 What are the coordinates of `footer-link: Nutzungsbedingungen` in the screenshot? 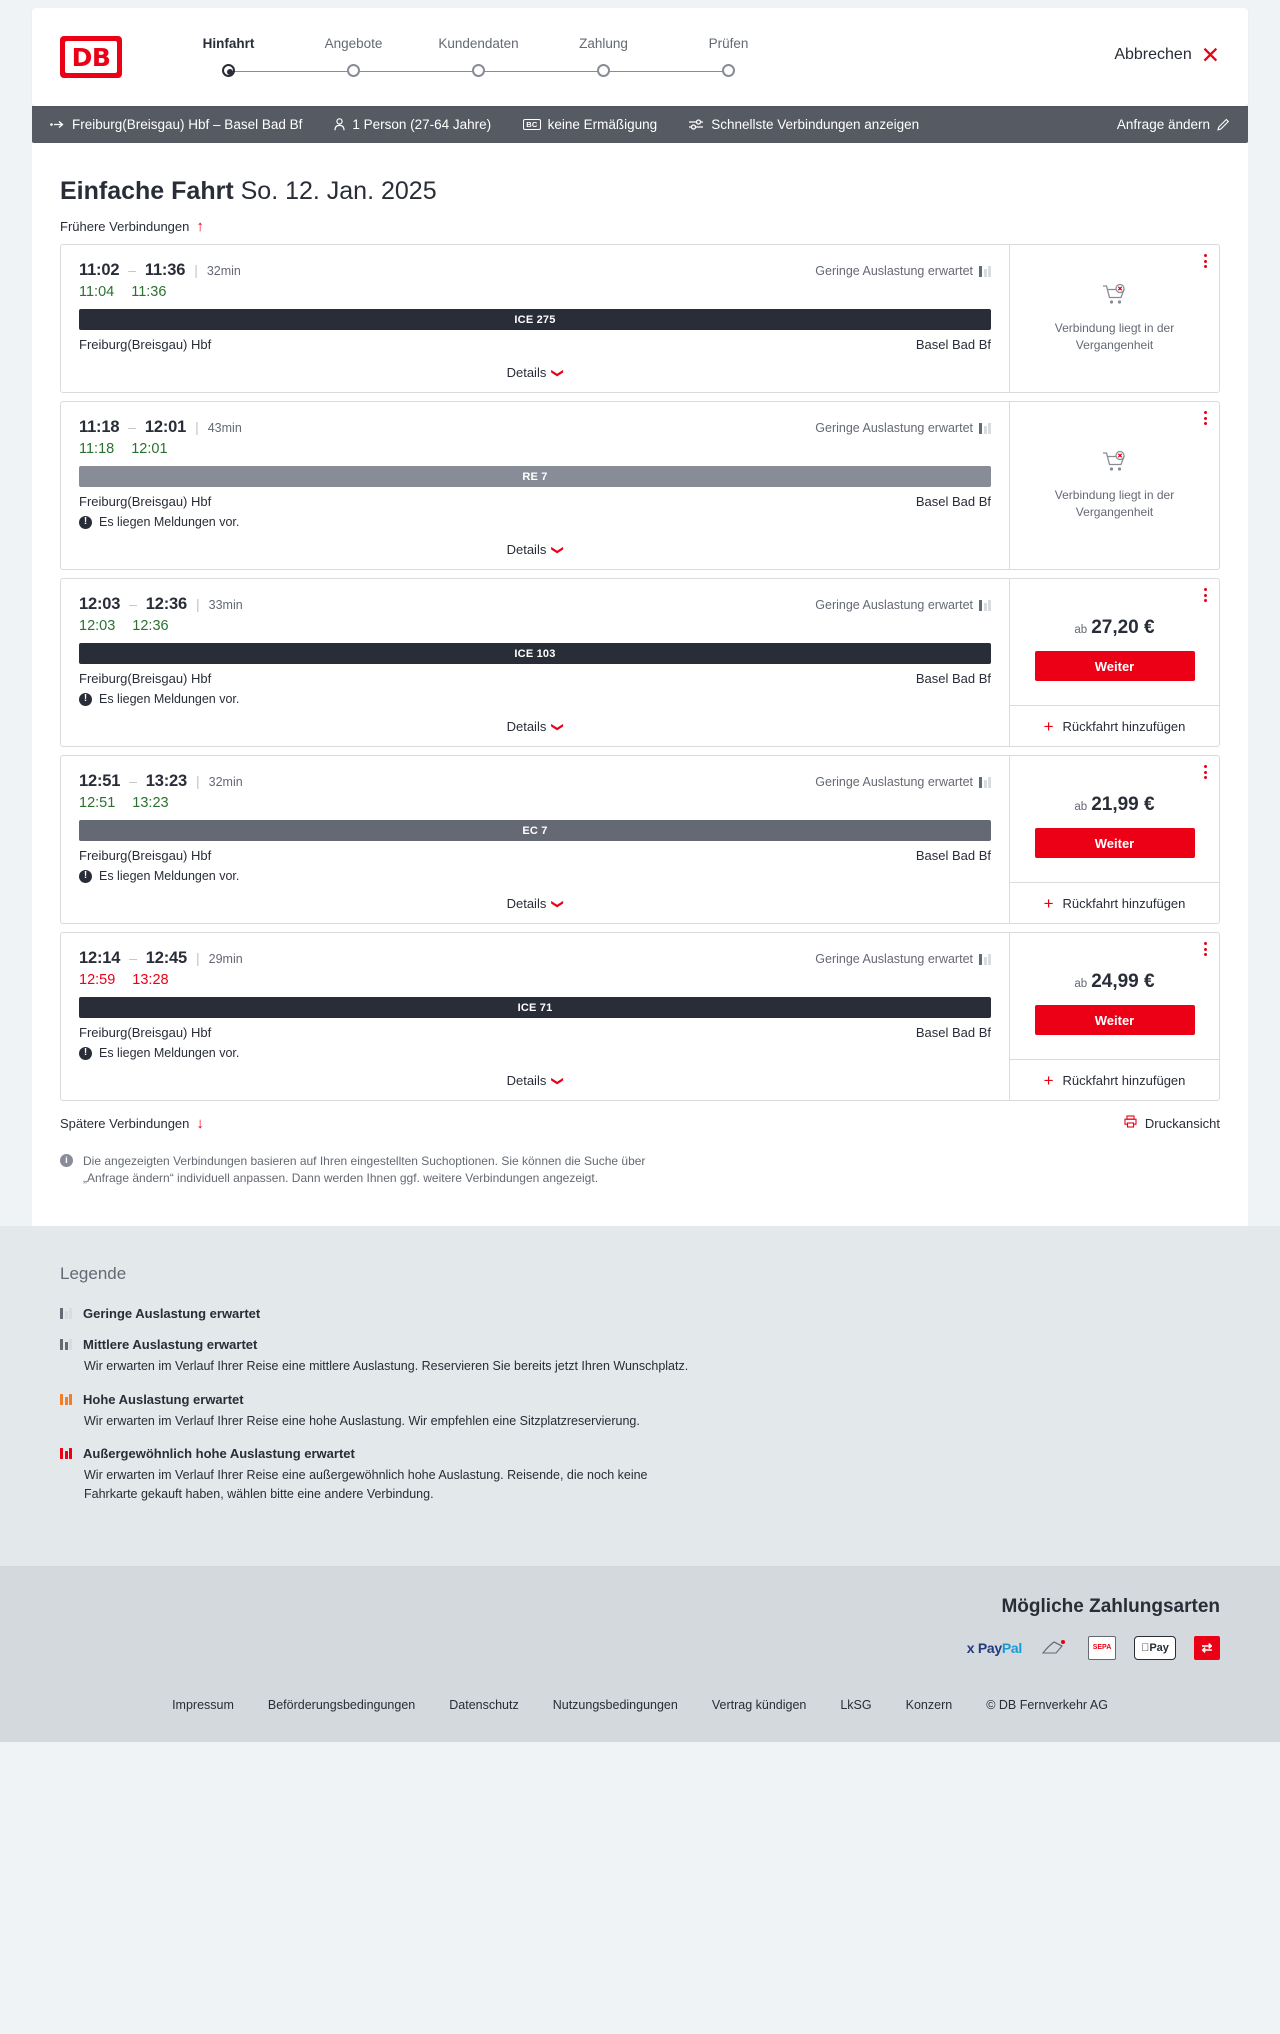 It's located at (615, 1704).